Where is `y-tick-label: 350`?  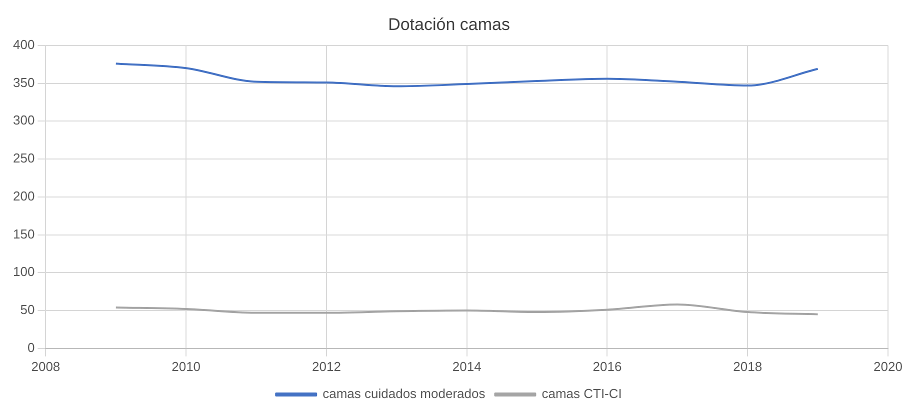
y-tick-label: 350 is located at coordinates (23, 82).